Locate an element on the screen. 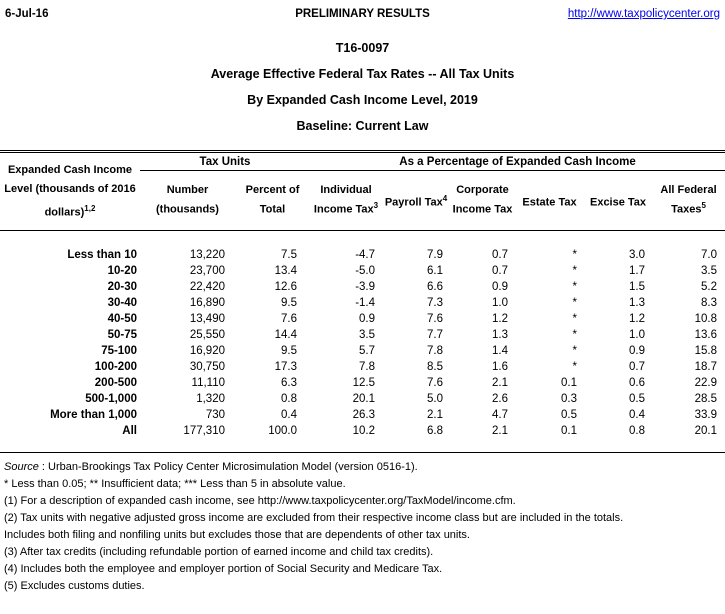 This screenshot has width=725, height=614. table-row: 10-20 23,700 13.4 -5.0 6.1 0.7 * 1.7 3.5 is located at coordinates (362, 271).